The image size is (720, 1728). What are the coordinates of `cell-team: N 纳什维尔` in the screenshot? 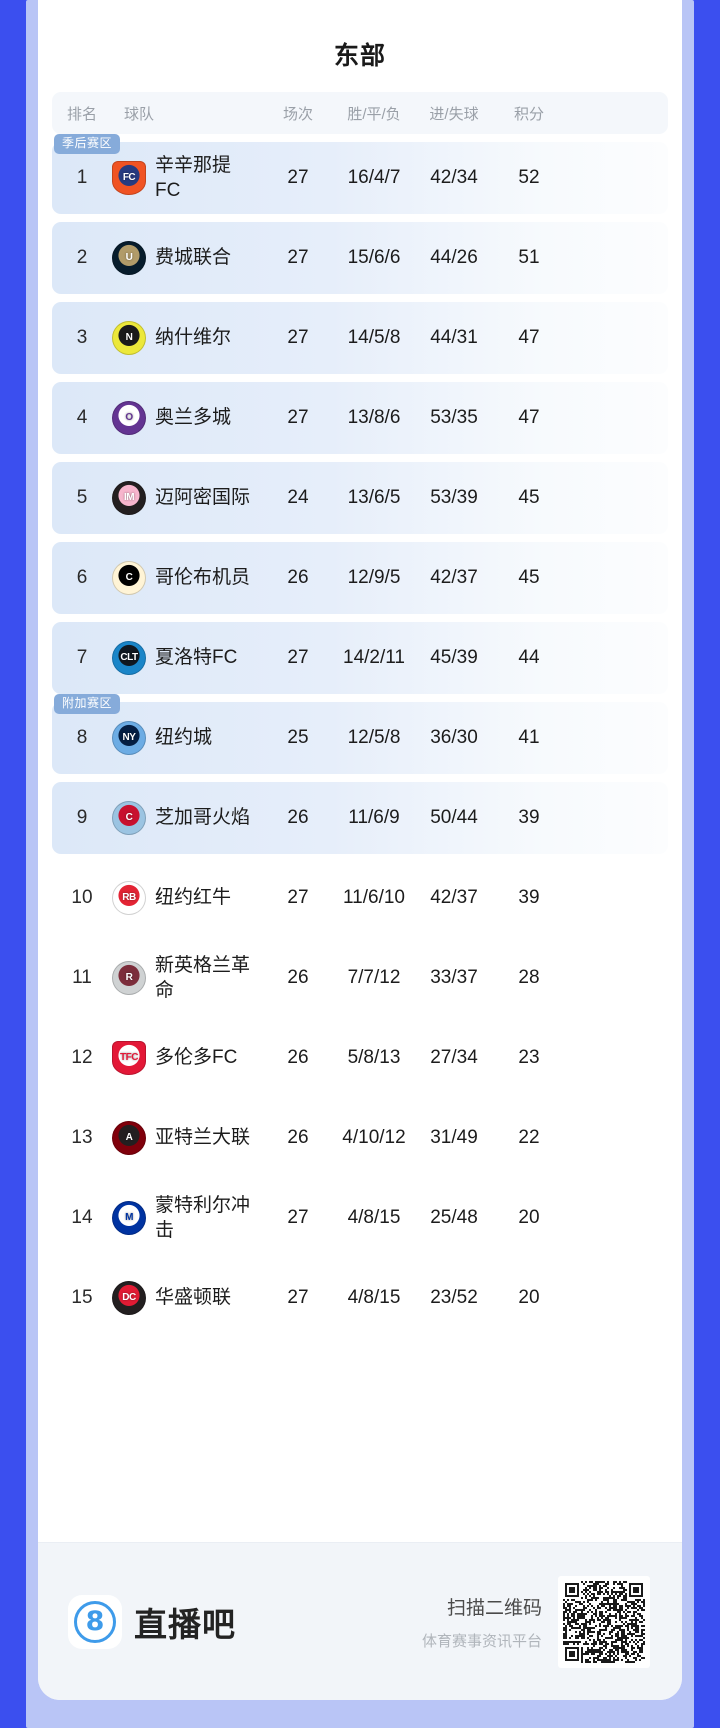 It's located at (187, 338).